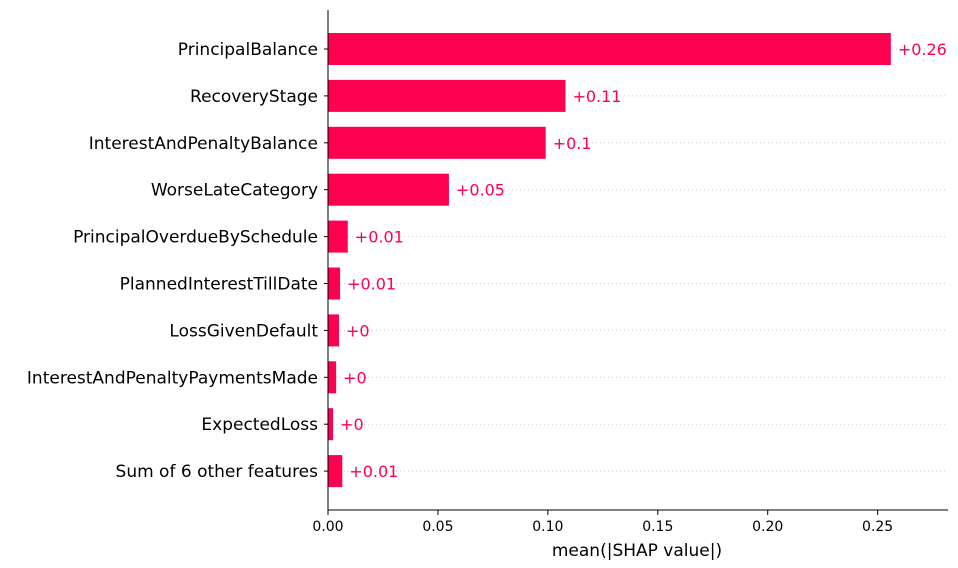 The image size is (958, 568). What do you see at coordinates (480, 190) in the screenshot?
I see `bar-value-label: +0.05` at bounding box center [480, 190].